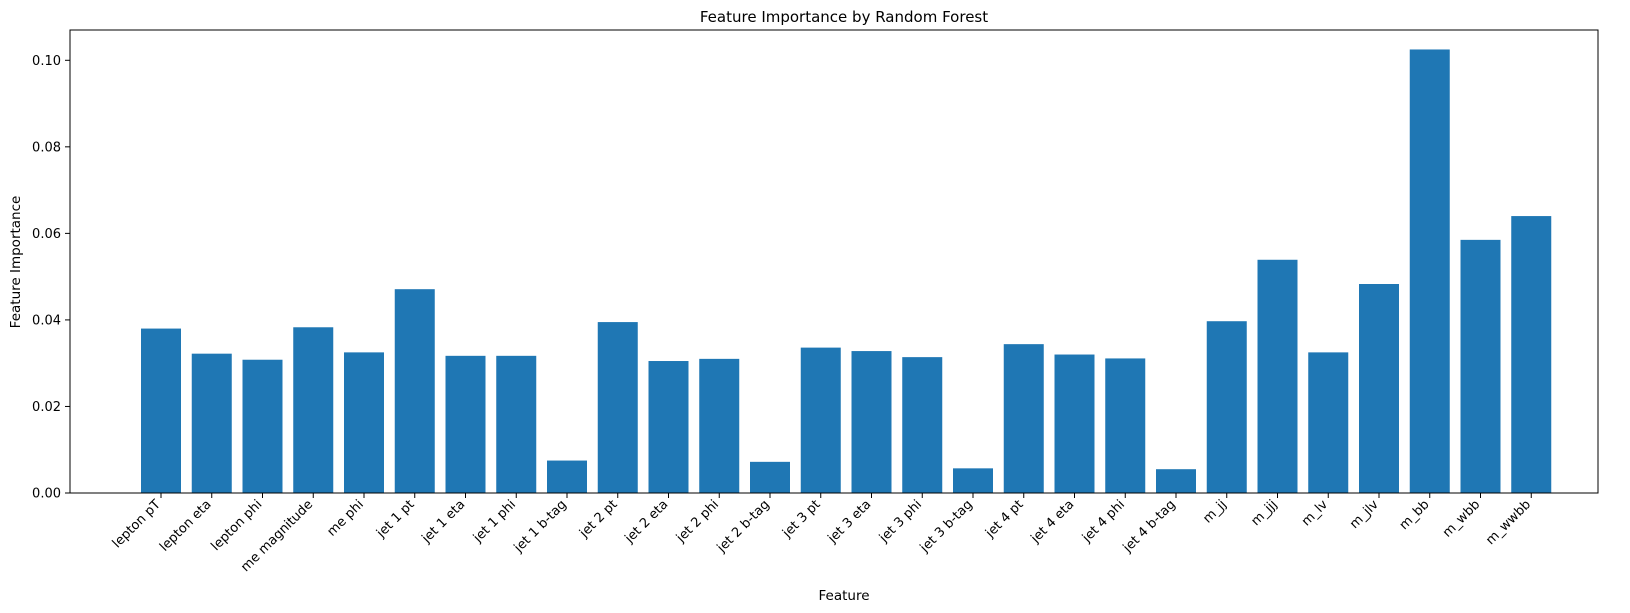 Image resolution: width=1630 pixels, height=613 pixels. I want to click on y-tick-label: 0.00, so click(46, 494).